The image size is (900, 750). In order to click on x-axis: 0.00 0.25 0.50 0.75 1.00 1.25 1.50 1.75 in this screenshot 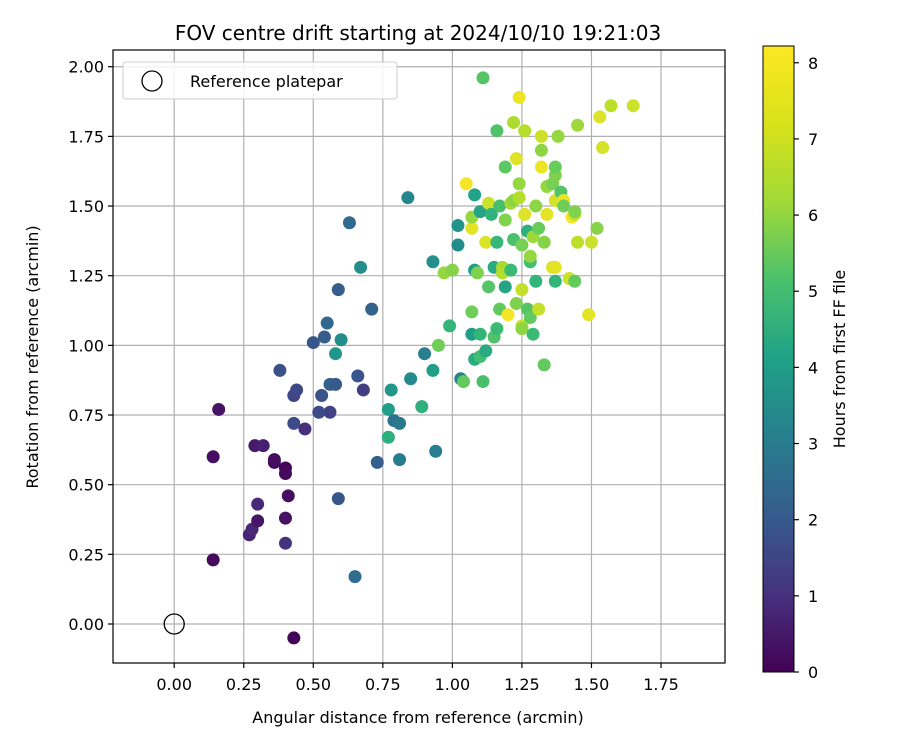, I will do `click(417, 678)`.